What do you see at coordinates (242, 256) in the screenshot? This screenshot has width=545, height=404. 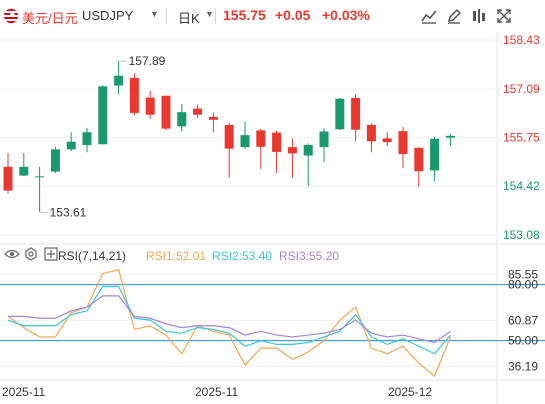 I see `rsi2-value: RSI2:53.40` at bounding box center [242, 256].